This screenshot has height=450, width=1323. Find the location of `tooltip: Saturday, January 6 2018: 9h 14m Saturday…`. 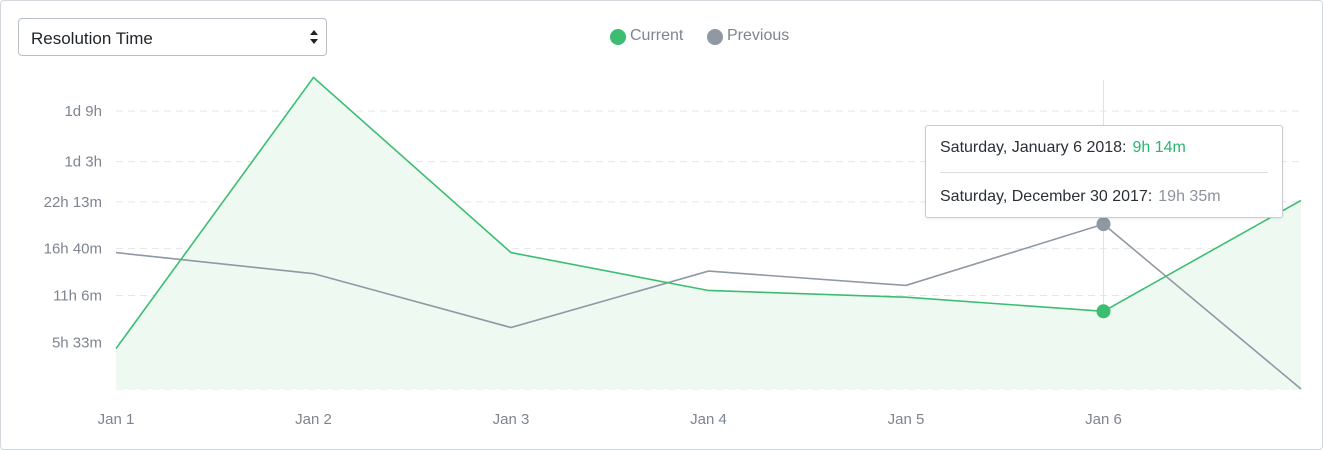

tooltip: Saturday, January 6 2018: 9h 14m Saturday… is located at coordinates (1104, 171).